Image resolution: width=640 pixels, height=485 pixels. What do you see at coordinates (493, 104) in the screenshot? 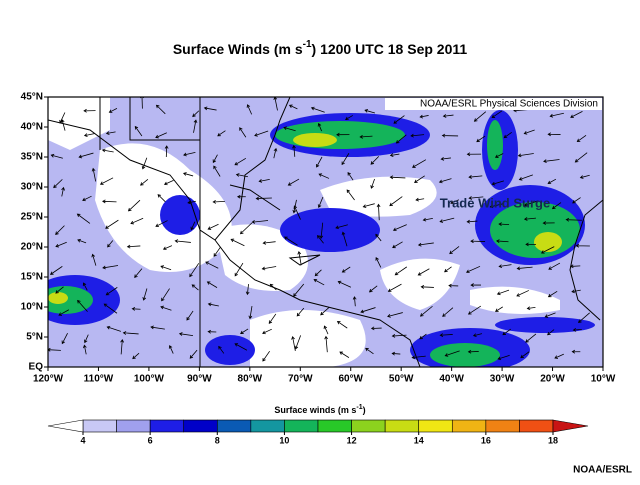
I see `credit-box` at bounding box center [493, 104].